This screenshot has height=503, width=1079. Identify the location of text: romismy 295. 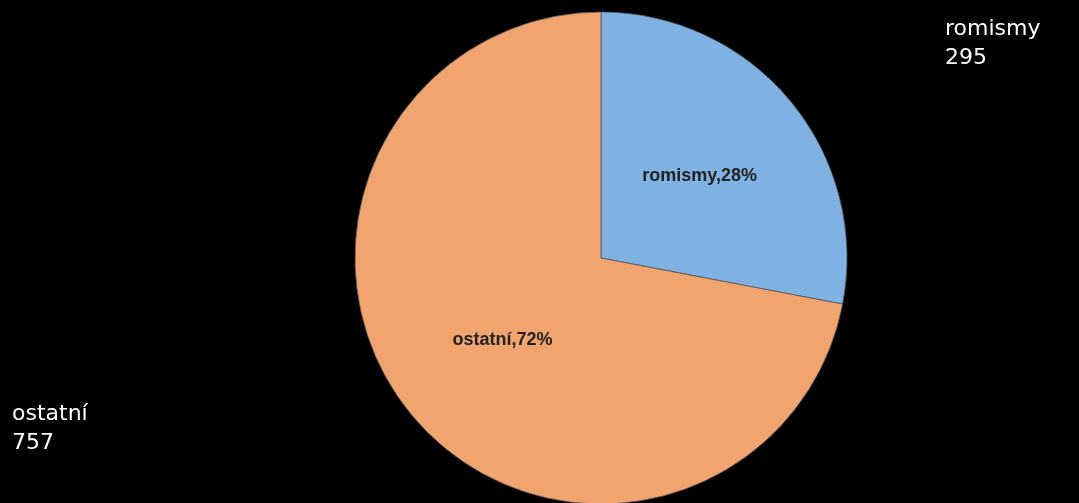
(993, 42).